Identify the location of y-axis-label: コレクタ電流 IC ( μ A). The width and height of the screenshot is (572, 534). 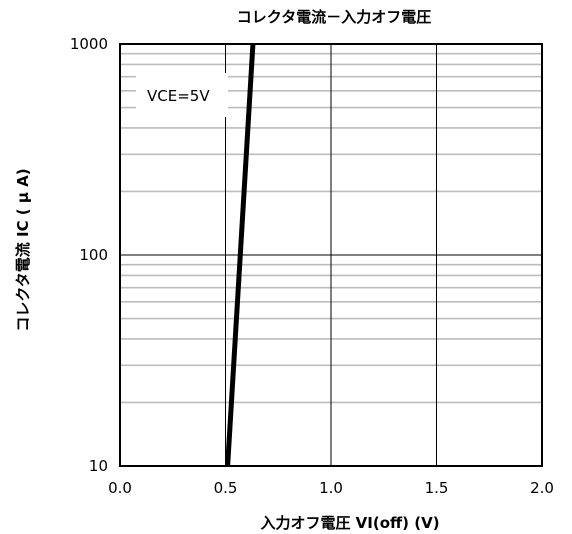
(23, 249).